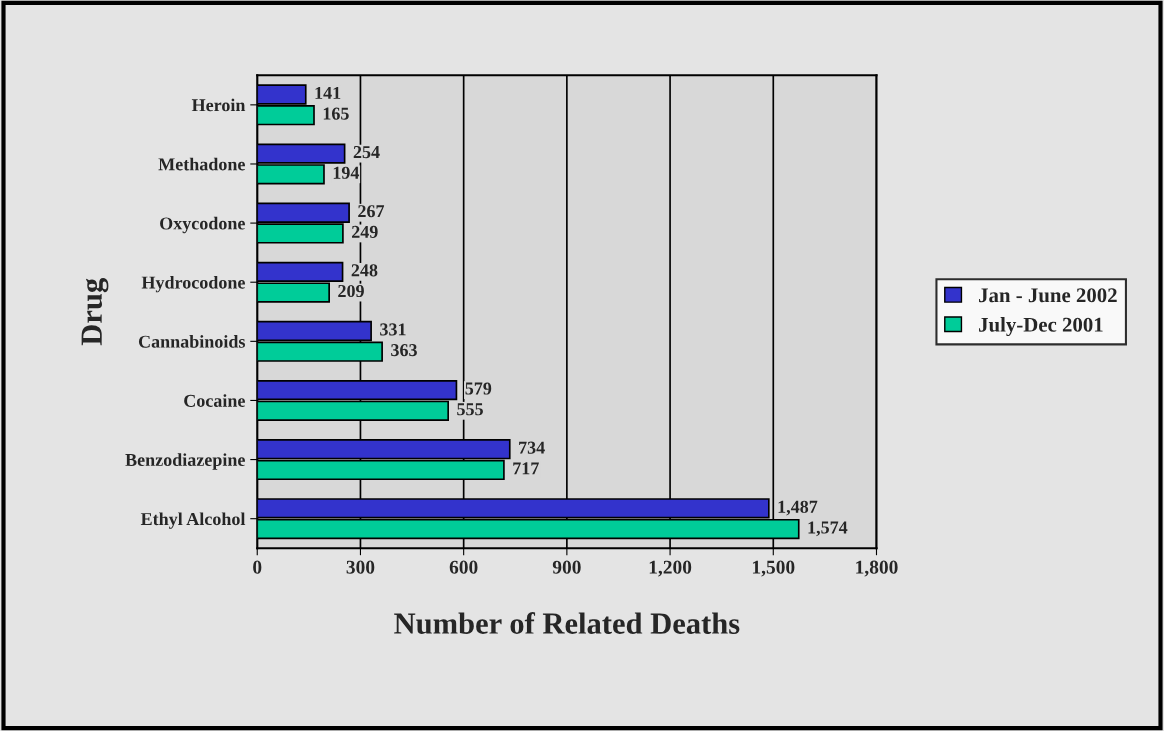 The image size is (1164, 731). What do you see at coordinates (773, 568) in the screenshot?
I see `x-tick-label: 1,500` at bounding box center [773, 568].